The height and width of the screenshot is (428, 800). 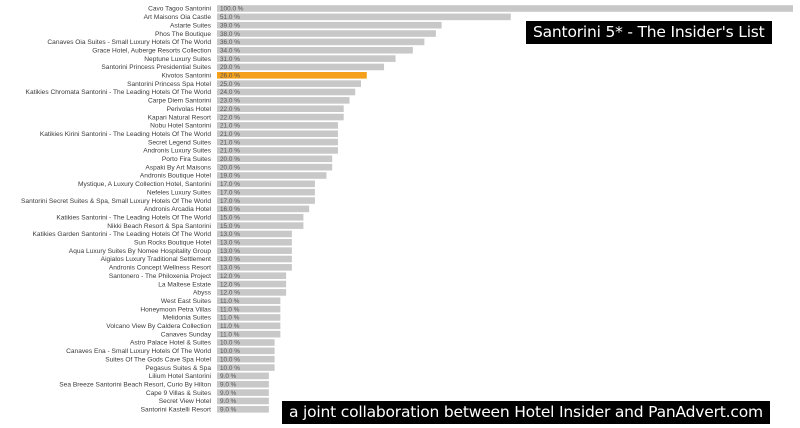 I want to click on value-label: 22.0 %, so click(x=230, y=109).